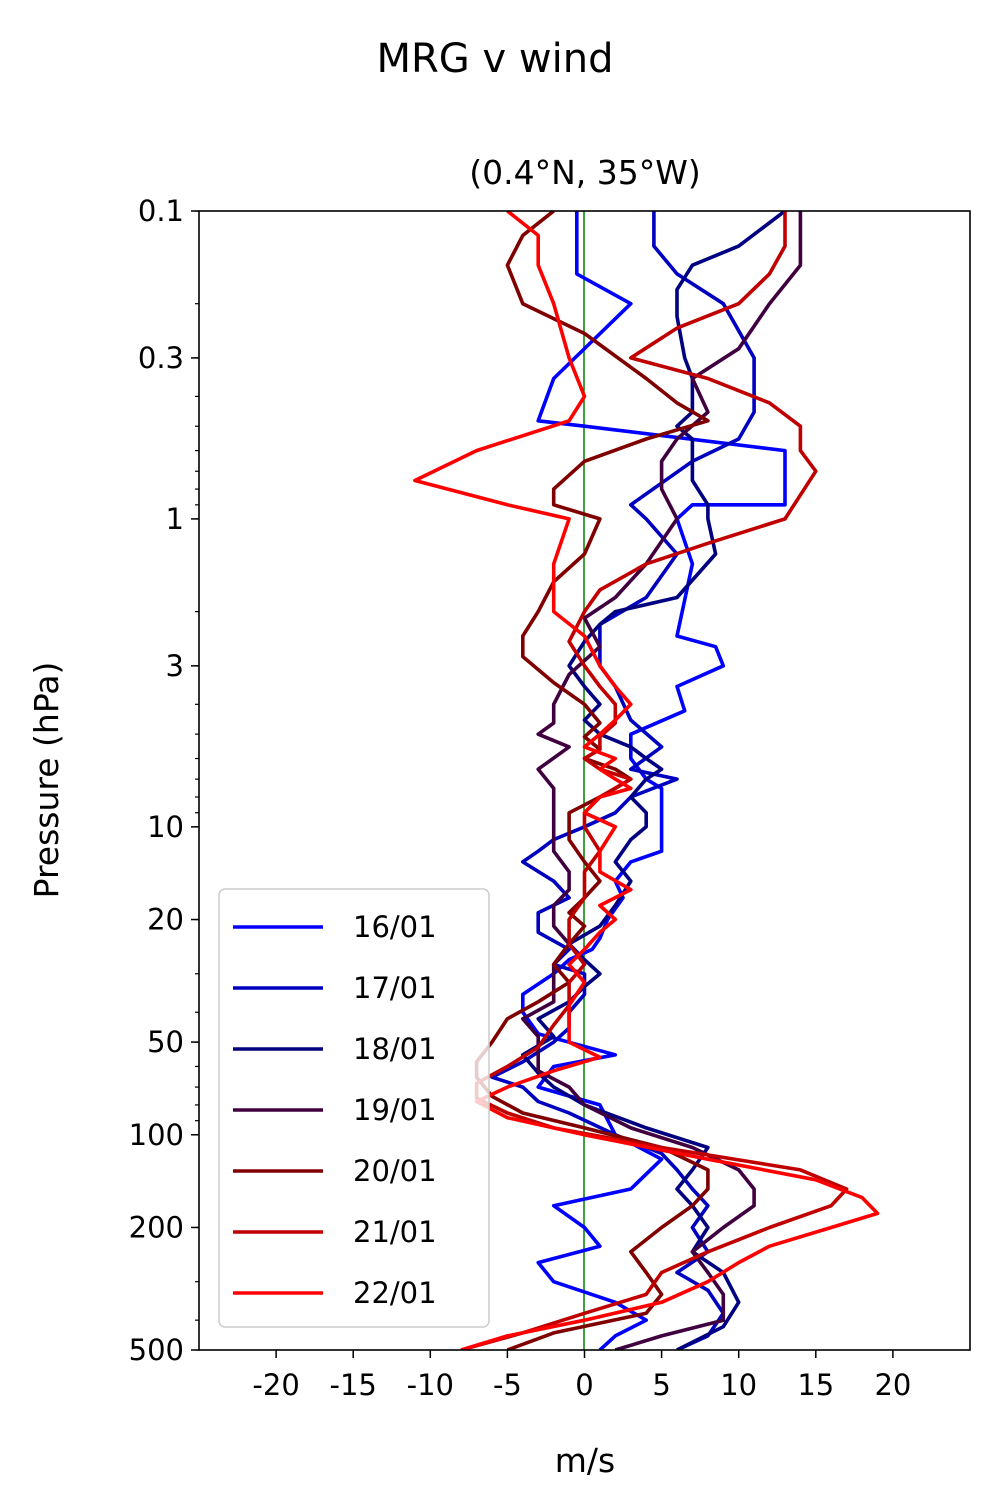  I want to click on x-tick-label: 10, so click(738, 1385).